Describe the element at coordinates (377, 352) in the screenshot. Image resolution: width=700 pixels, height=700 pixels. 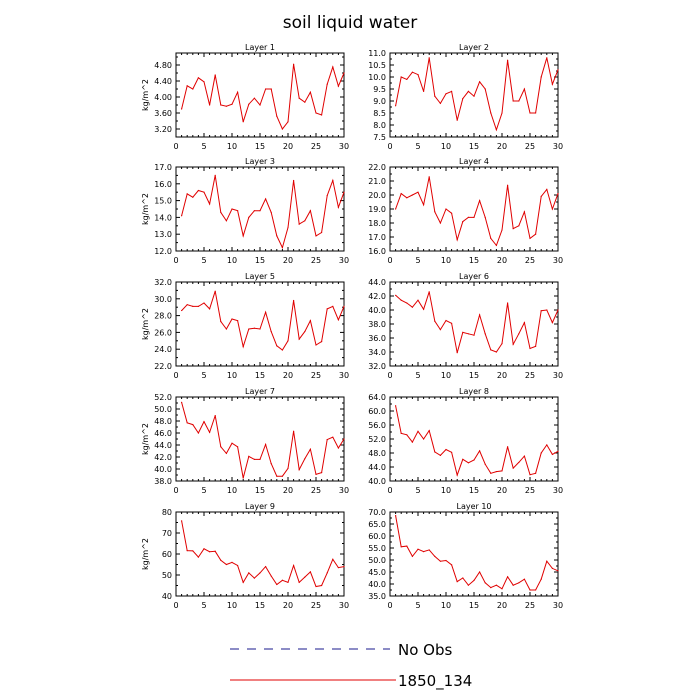
I see `y-tick-label: 34.0` at that location.